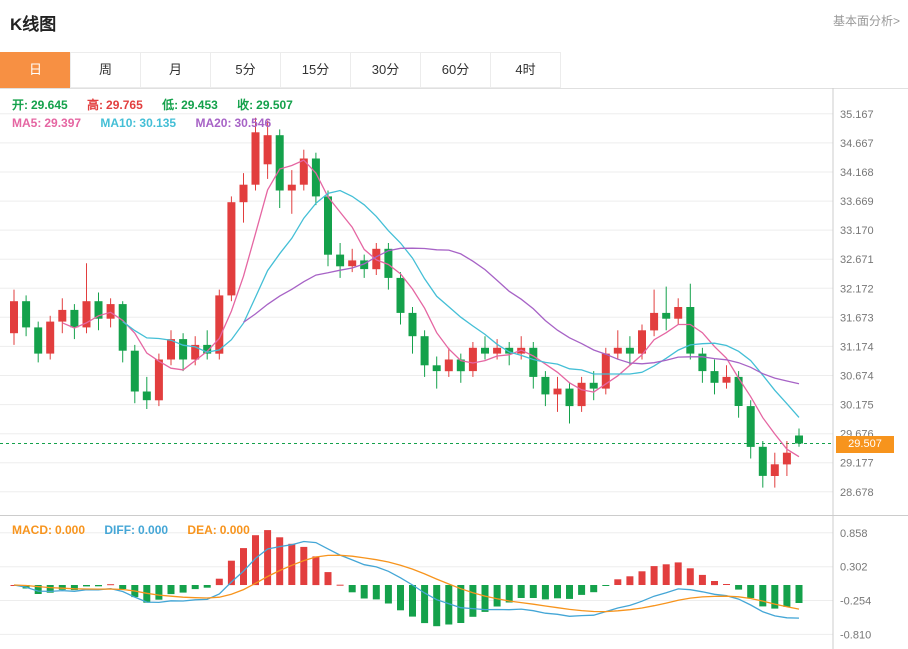  I want to click on svg-text: 31.174, so click(857, 347).